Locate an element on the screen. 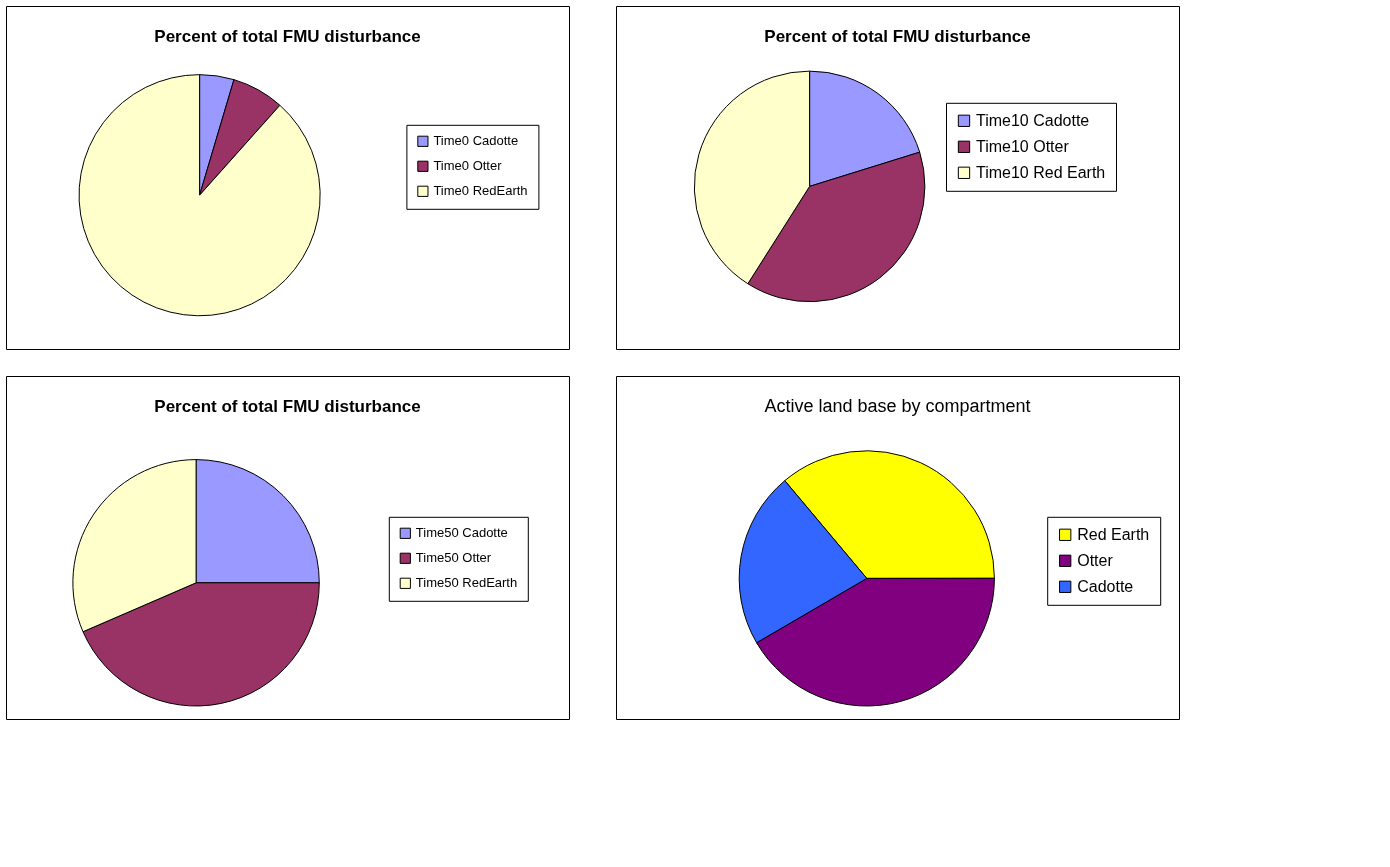 This screenshot has width=1390, height=867. legend-label: Time10 Cadotte is located at coordinates (1033, 120).